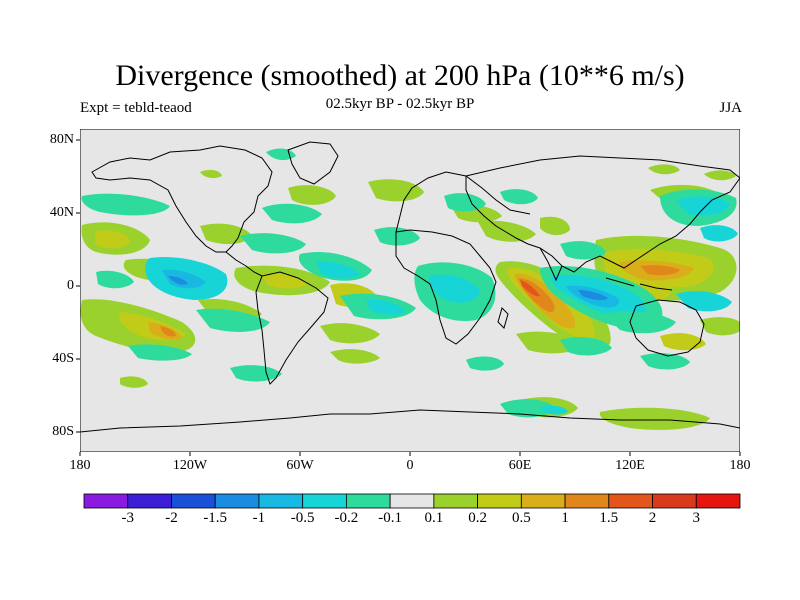  Describe the element at coordinates (127, 518) in the screenshot. I see `colorbar-label: -3` at that location.